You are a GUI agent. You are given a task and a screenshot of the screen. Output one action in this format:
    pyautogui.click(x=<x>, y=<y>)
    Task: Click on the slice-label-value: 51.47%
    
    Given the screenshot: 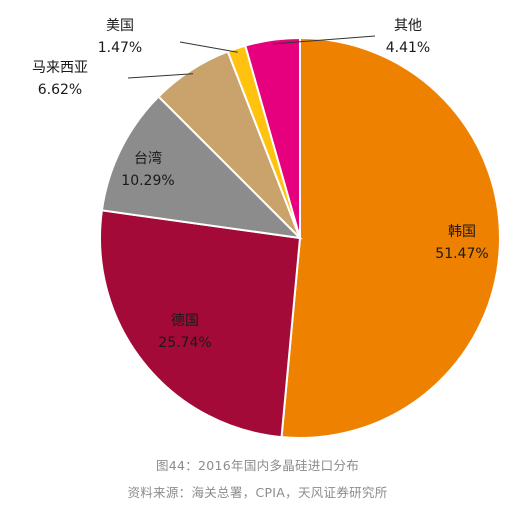 What is the action you would take?
    pyautogui.click(x=461, y=254)
    